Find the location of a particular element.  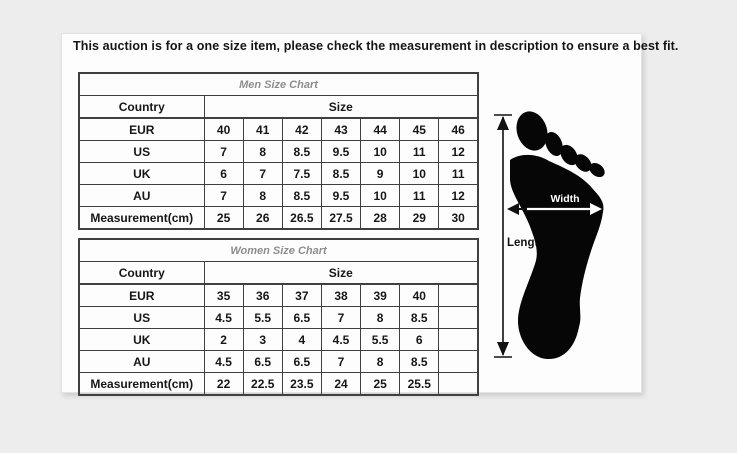

size-cell: 41 is located at coordinates (262, 129).